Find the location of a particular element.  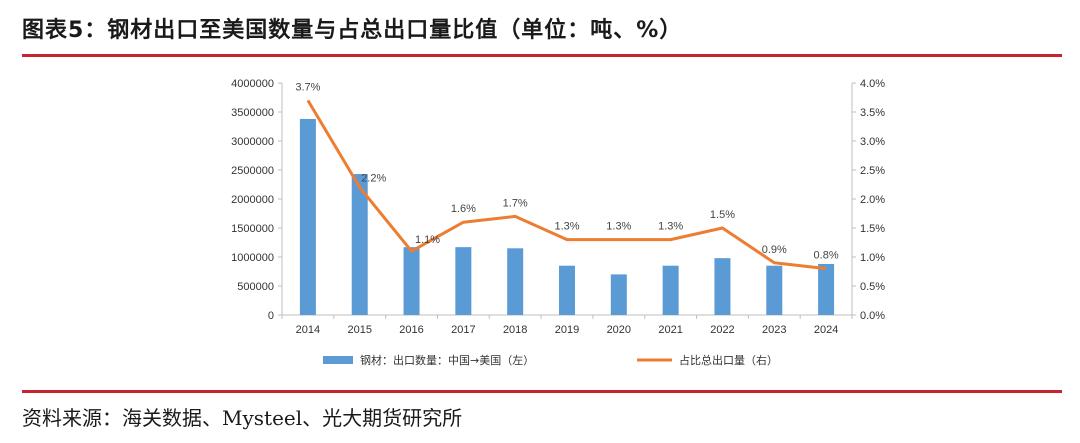

x-tick-label: 2020 is located at coordinates (619, 330).